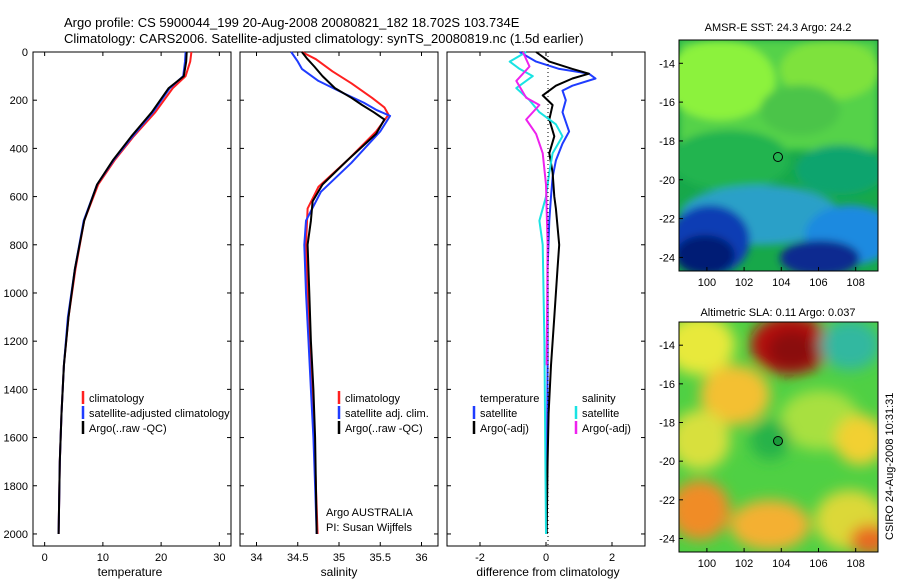 This screenshot has width=900, height=580. I want to click on sla-map-axes: 100 102 104 106 108 -14 -16 -18 -20 -22 -24, so click(762, 455).